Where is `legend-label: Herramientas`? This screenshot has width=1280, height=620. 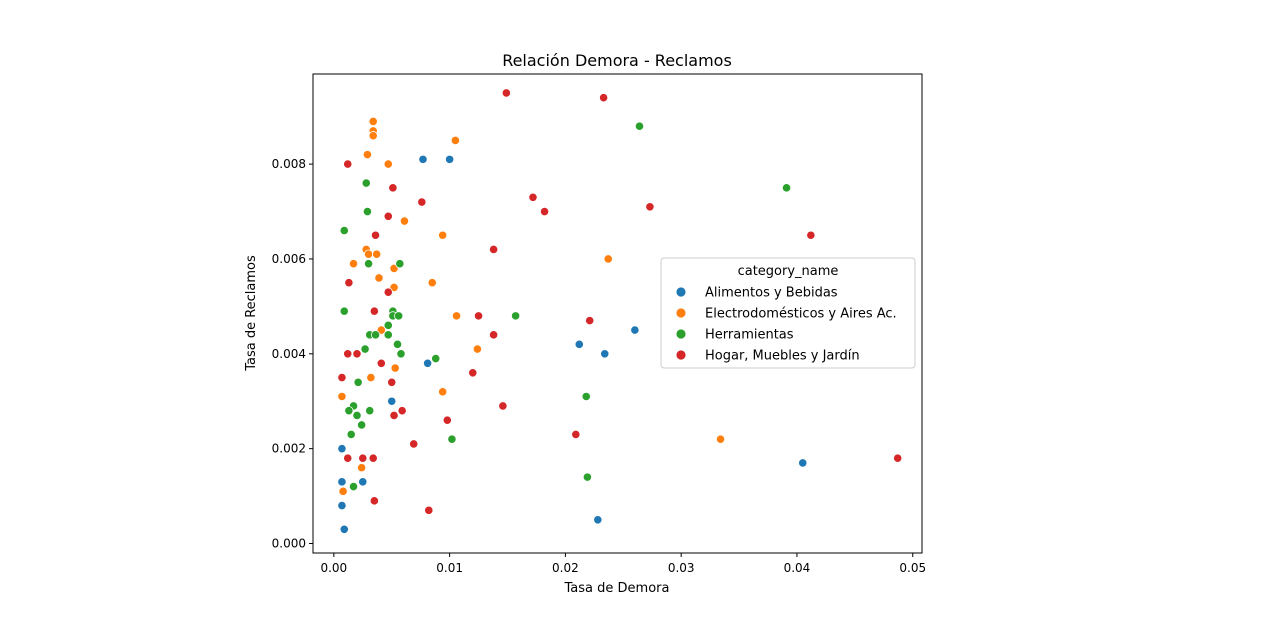 legend-label: Herramientas is located at coordinates (749, 335).